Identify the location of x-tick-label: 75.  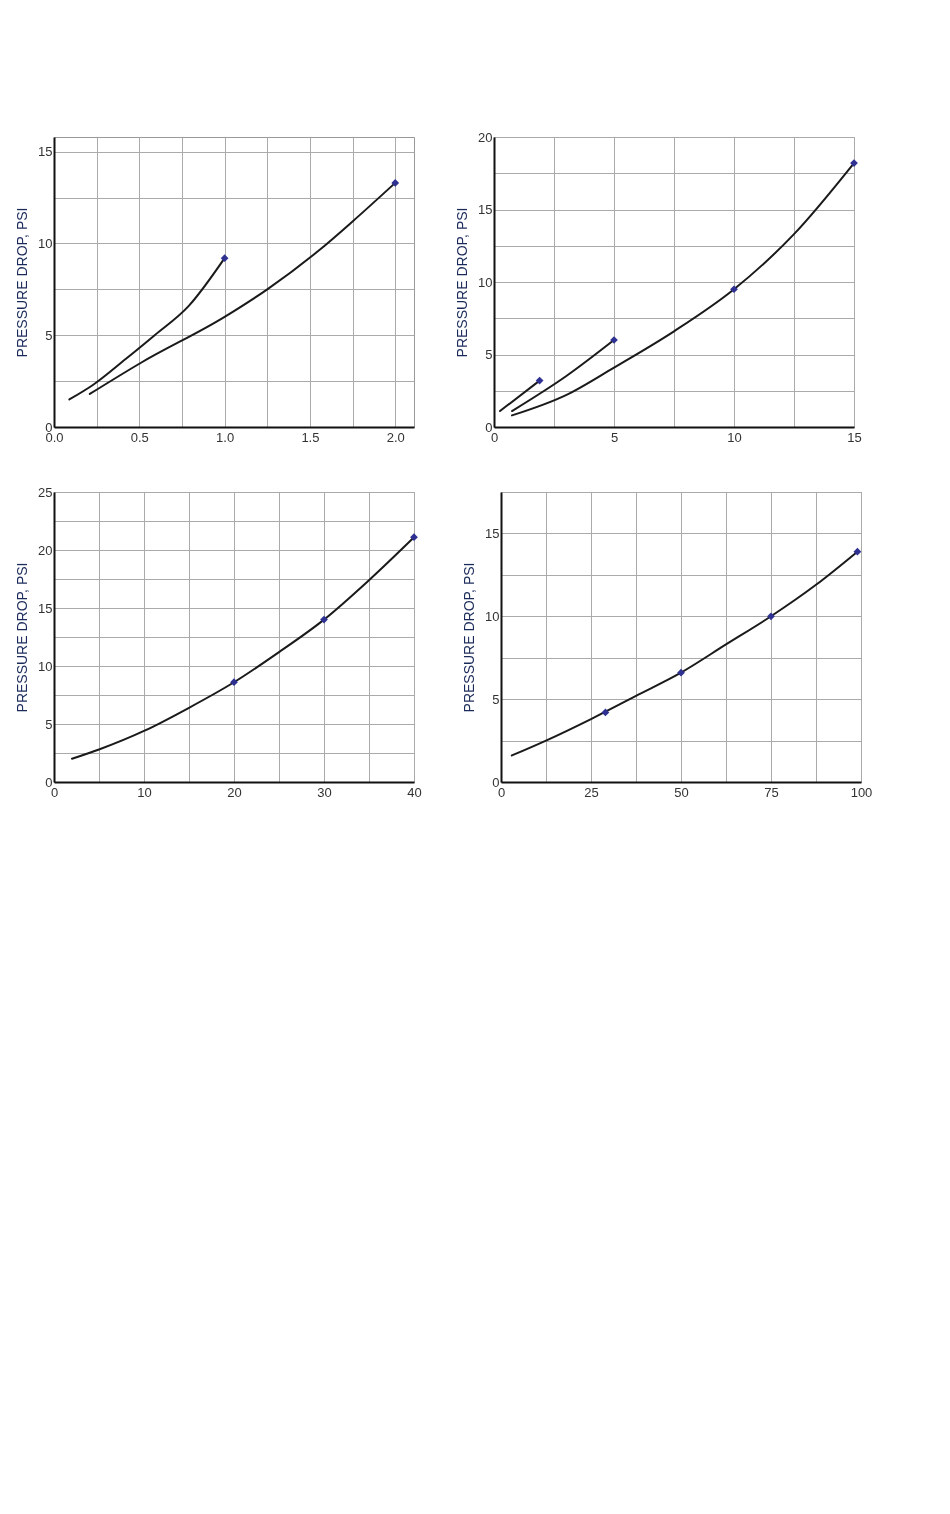
(771, 792).